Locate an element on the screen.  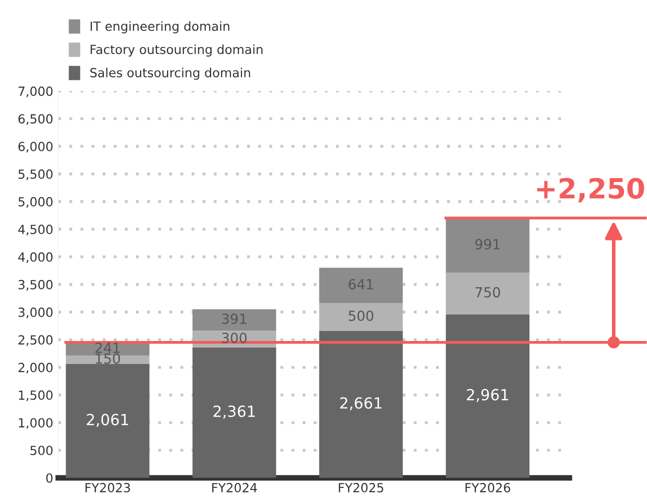
data-label: 750 is located at coordinates (488, 292).